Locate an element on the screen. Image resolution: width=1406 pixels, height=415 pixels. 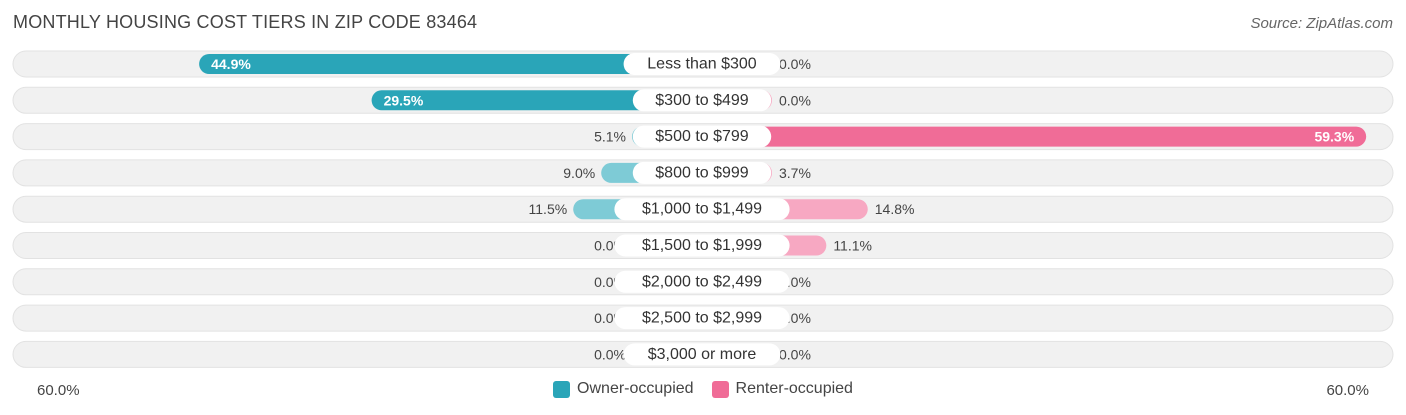
category-label: $300 to $499 is located at coordinates (702, 100).